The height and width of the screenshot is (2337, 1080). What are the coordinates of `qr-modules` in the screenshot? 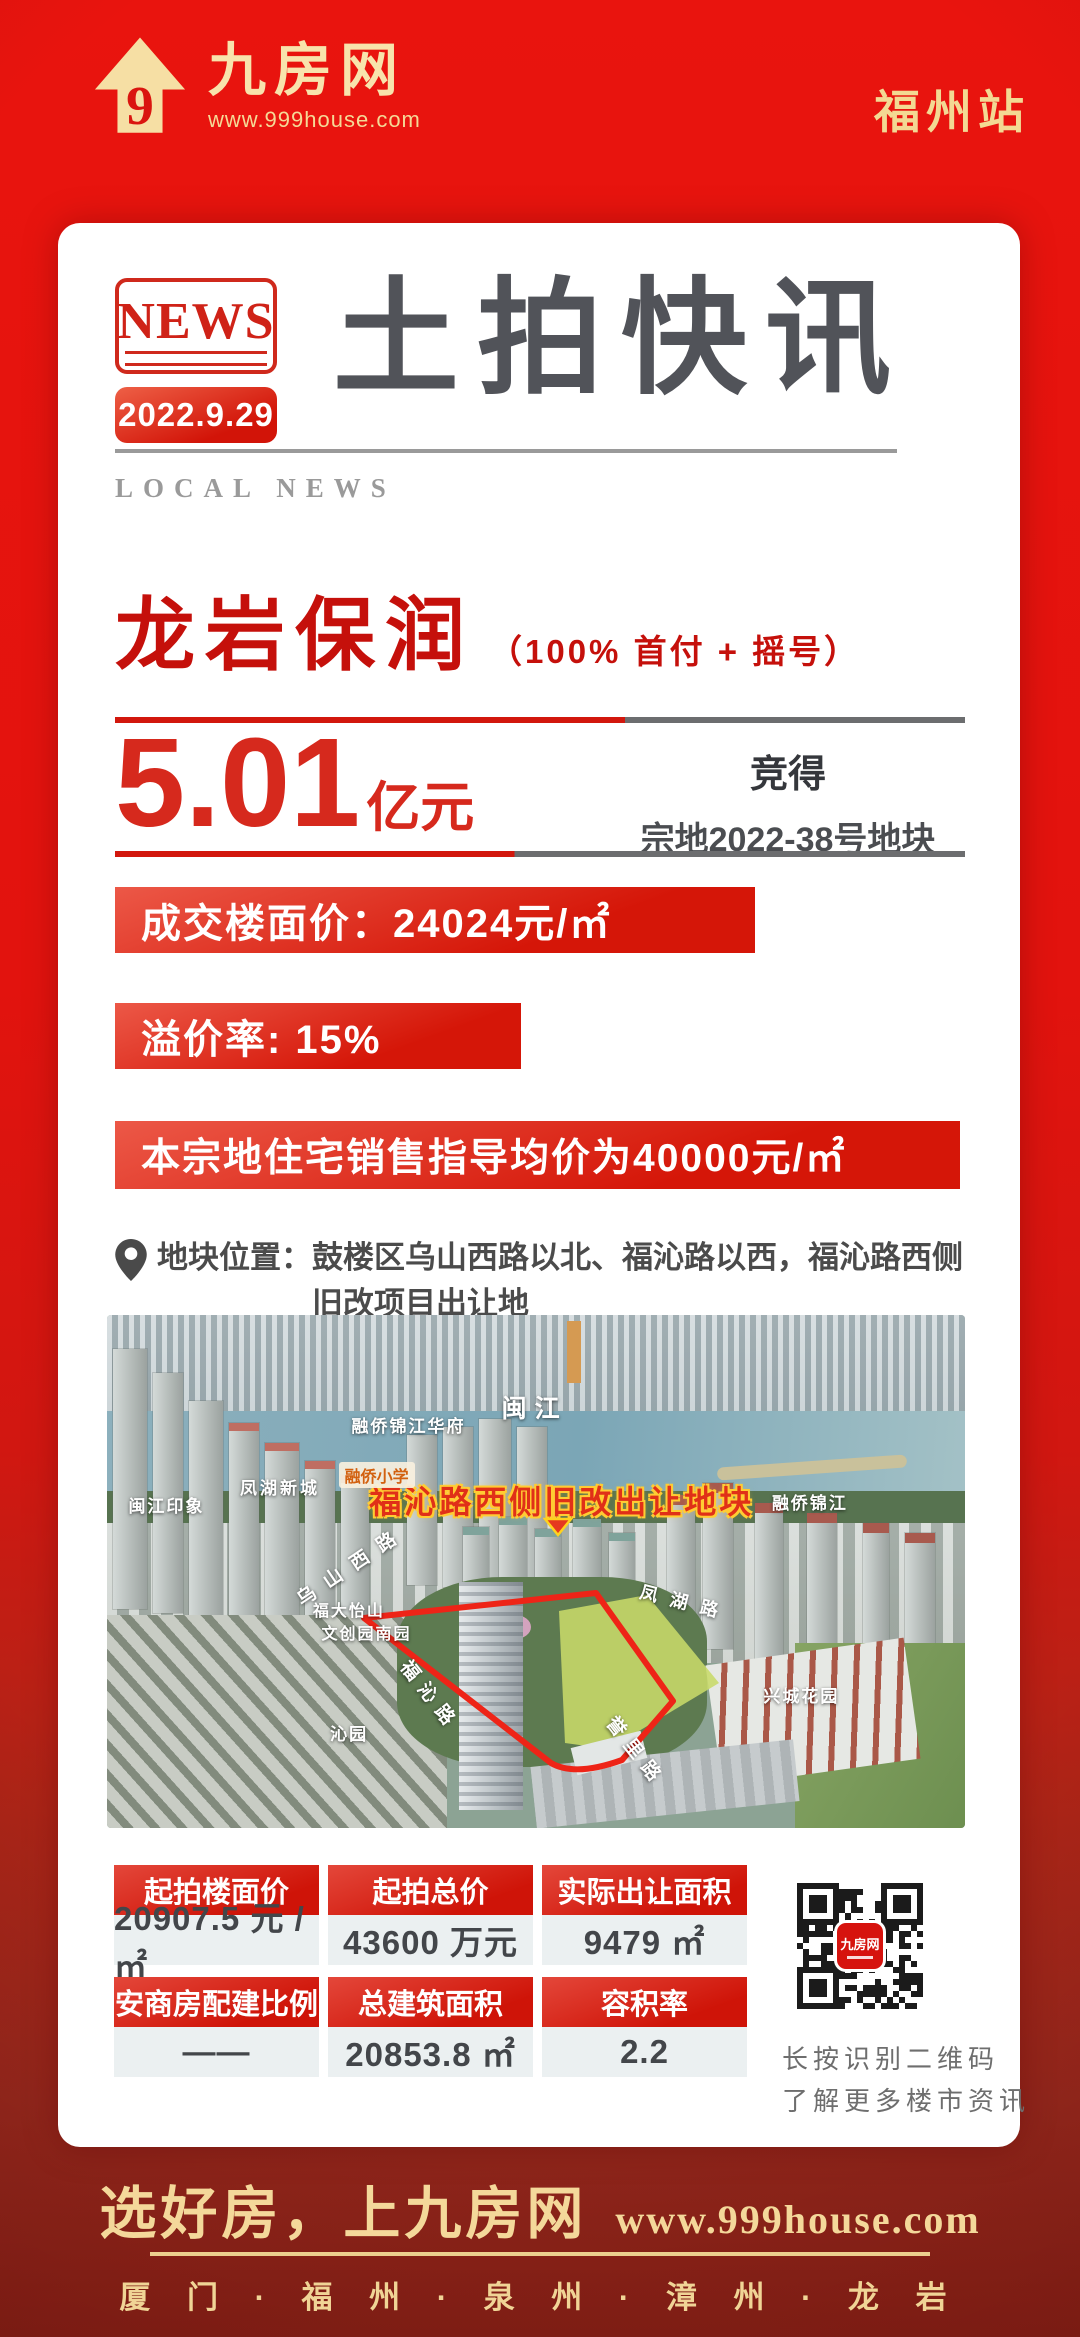 It's located at (860, 1946).